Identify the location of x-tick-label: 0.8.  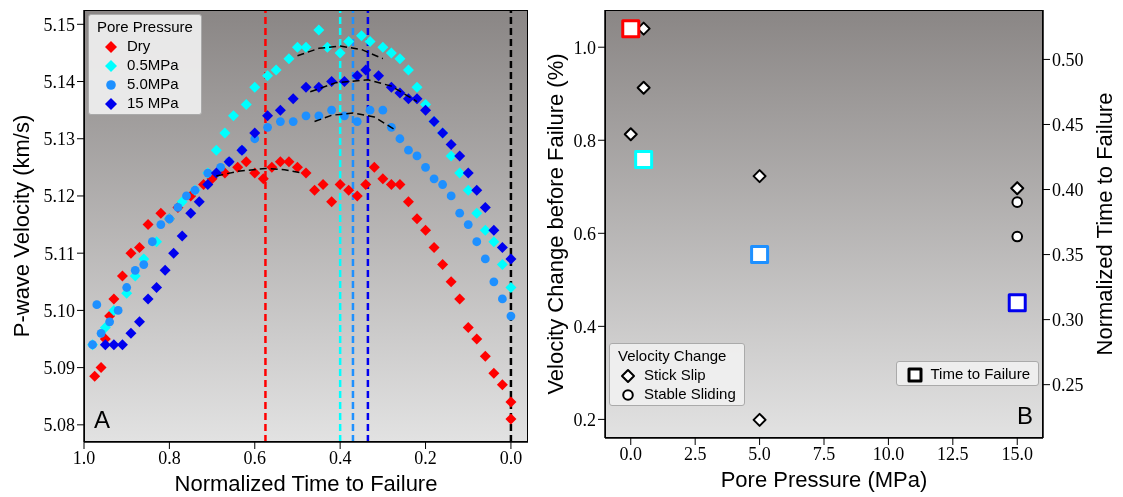
(169, 457).